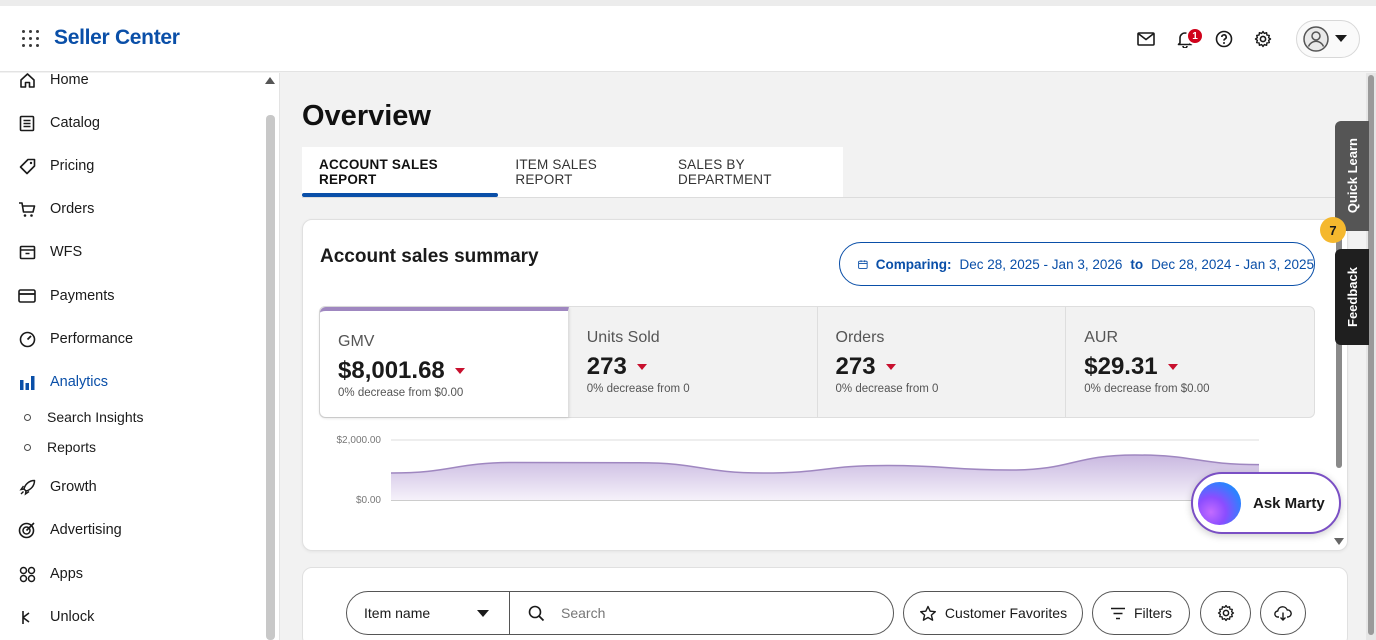 The width and height of the screenshot is (1376, 640). I want to click on search-field-select: Item name, so click(428, 613).